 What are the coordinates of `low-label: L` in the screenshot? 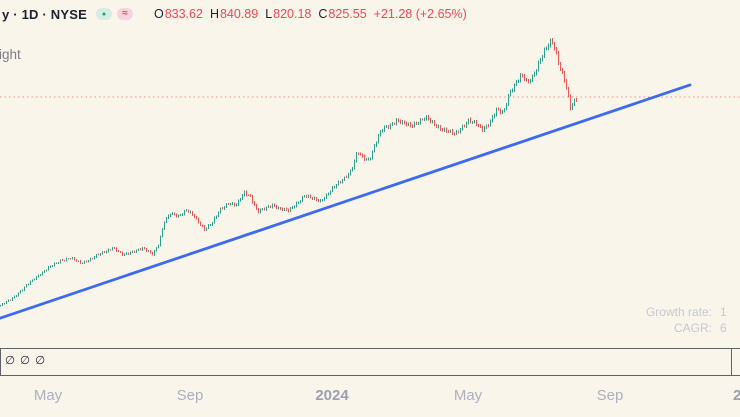 It's located at (269, 14).